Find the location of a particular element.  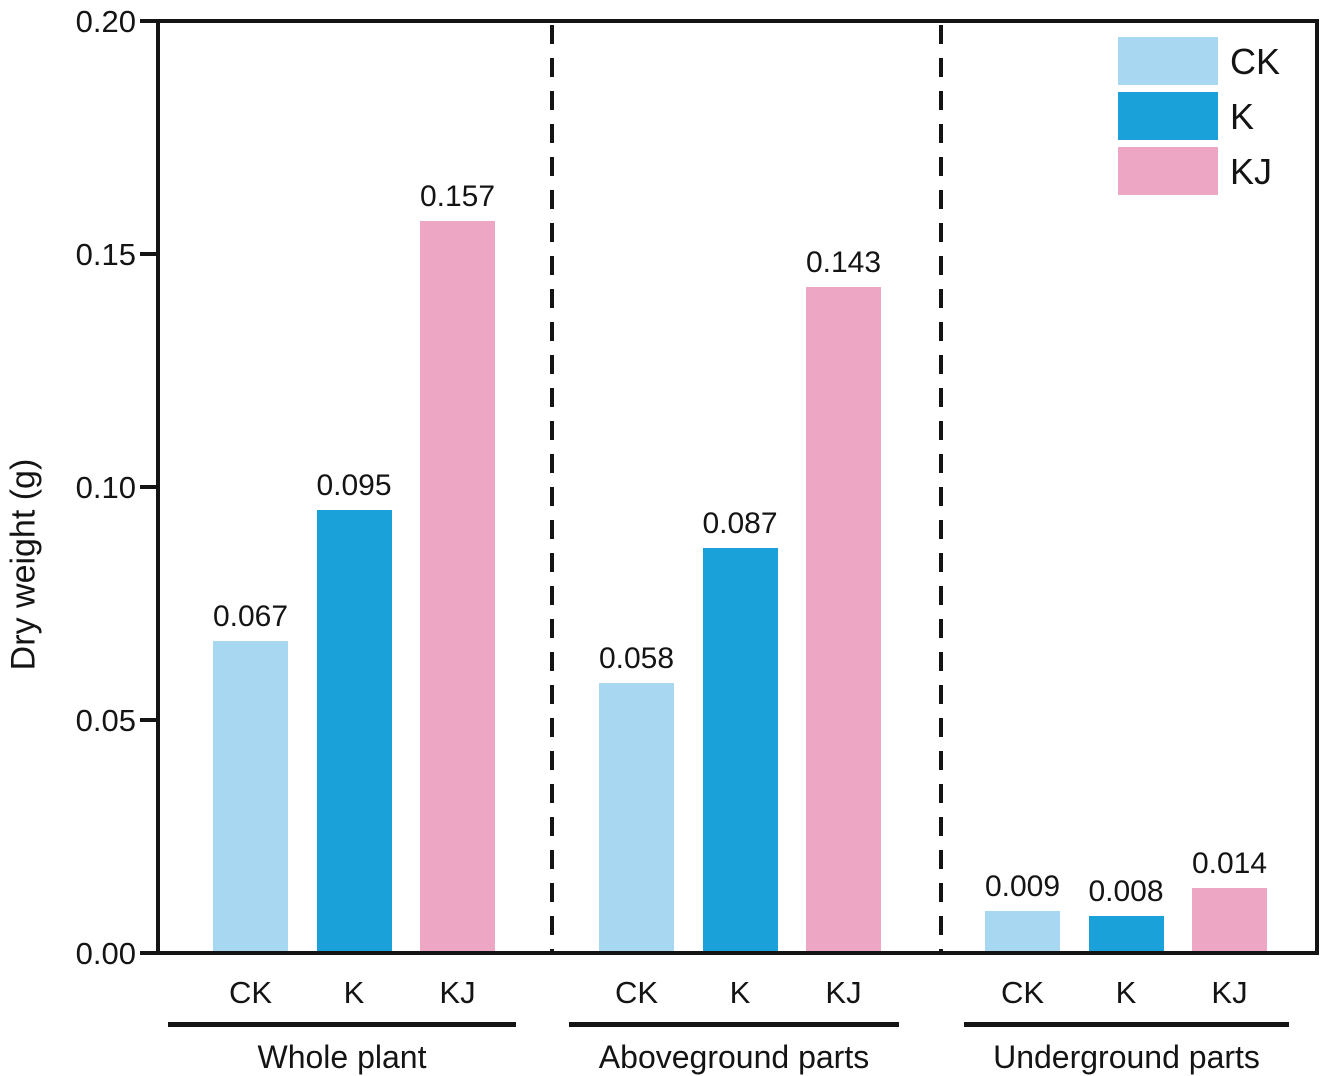

plot-top-border is located at coordinates (737, 21).